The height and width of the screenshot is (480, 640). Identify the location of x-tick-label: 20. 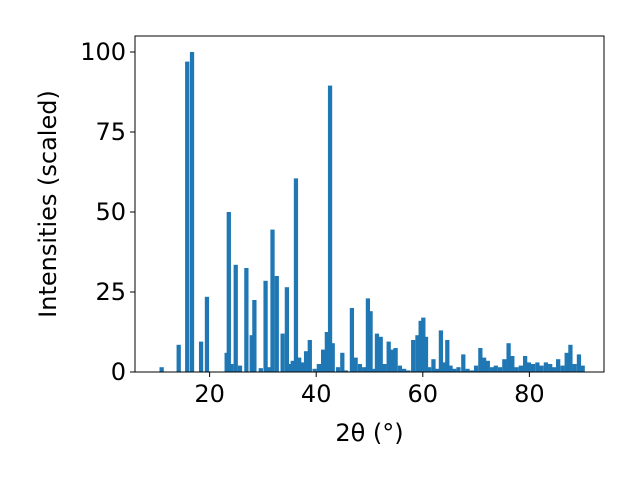
(209, 394).